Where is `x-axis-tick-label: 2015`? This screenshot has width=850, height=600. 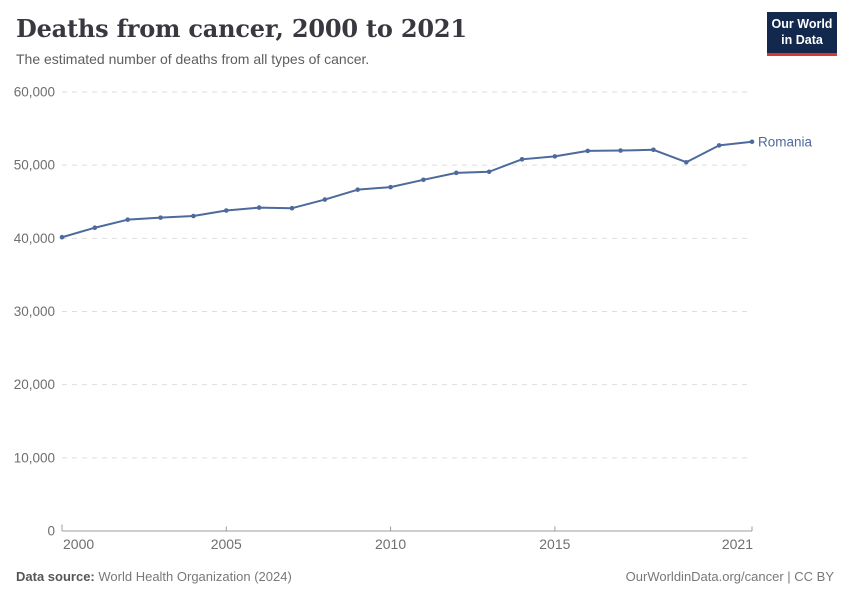
x-axis-tick-label: 2015 is located at coordinates (554, 544).